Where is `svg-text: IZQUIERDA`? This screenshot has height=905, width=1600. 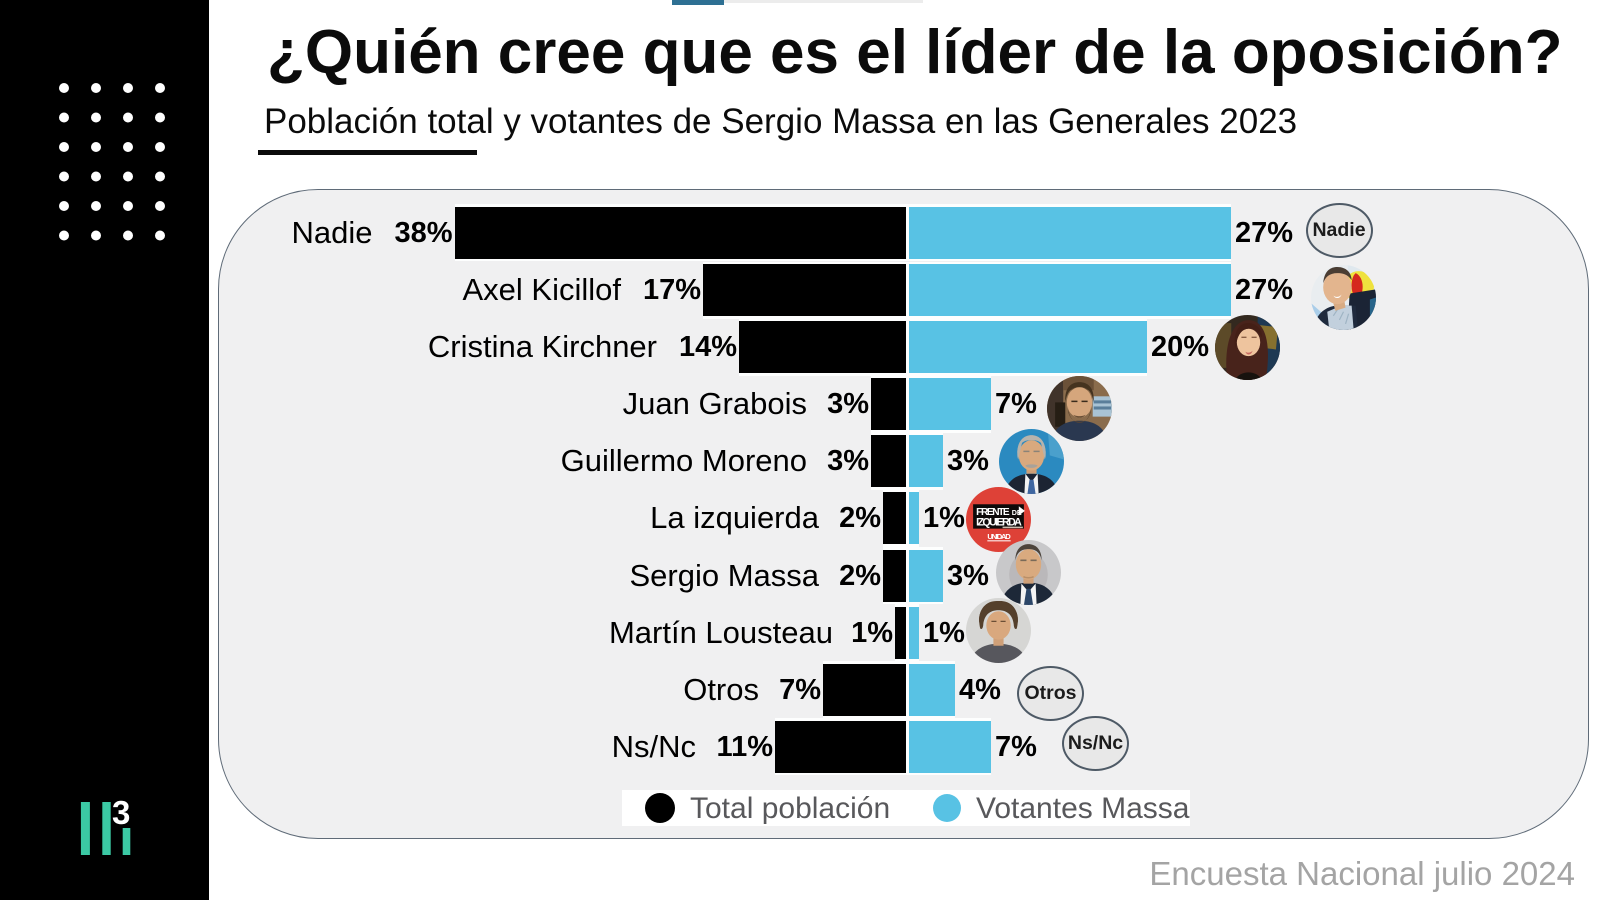
svg-text: IZQUIERDA is located at coordinates (999, 523).